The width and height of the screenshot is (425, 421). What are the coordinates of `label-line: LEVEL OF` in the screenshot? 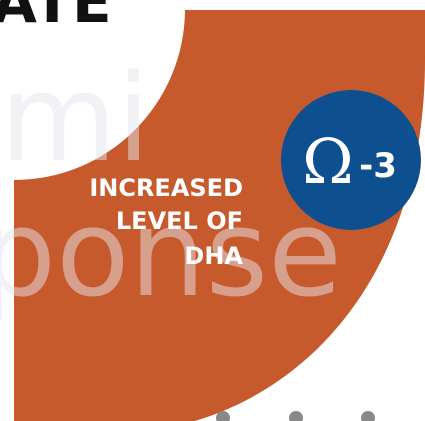 It's located at (179, 221).